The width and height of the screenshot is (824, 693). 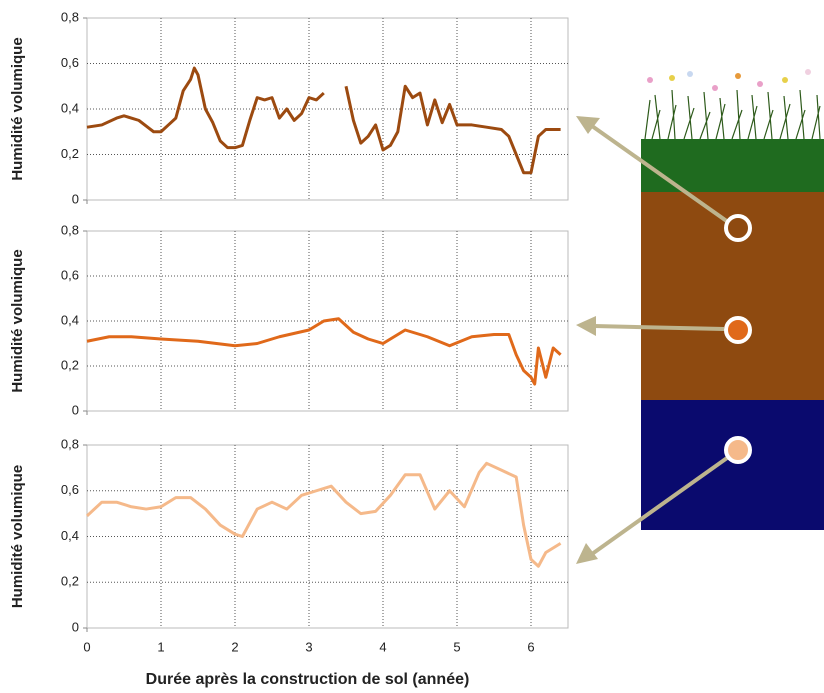 What do you see at coordinates (456, 646) in the screenshot?
I see `x-tick-label: 5` at bounding box center [456, 646].